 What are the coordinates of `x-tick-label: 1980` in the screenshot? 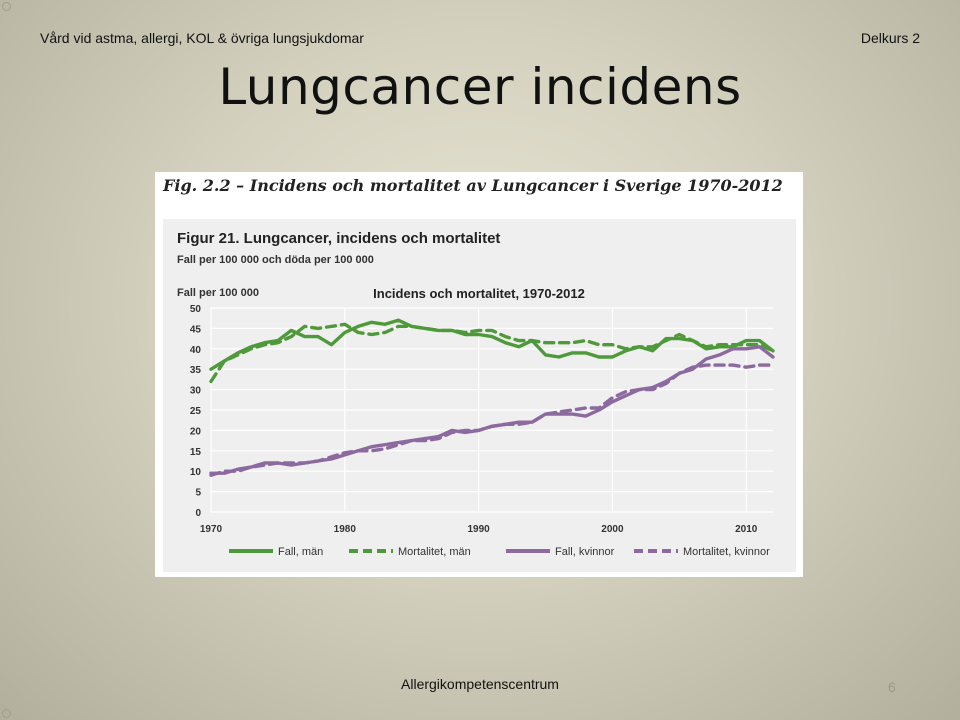 It's located at (345, 529).